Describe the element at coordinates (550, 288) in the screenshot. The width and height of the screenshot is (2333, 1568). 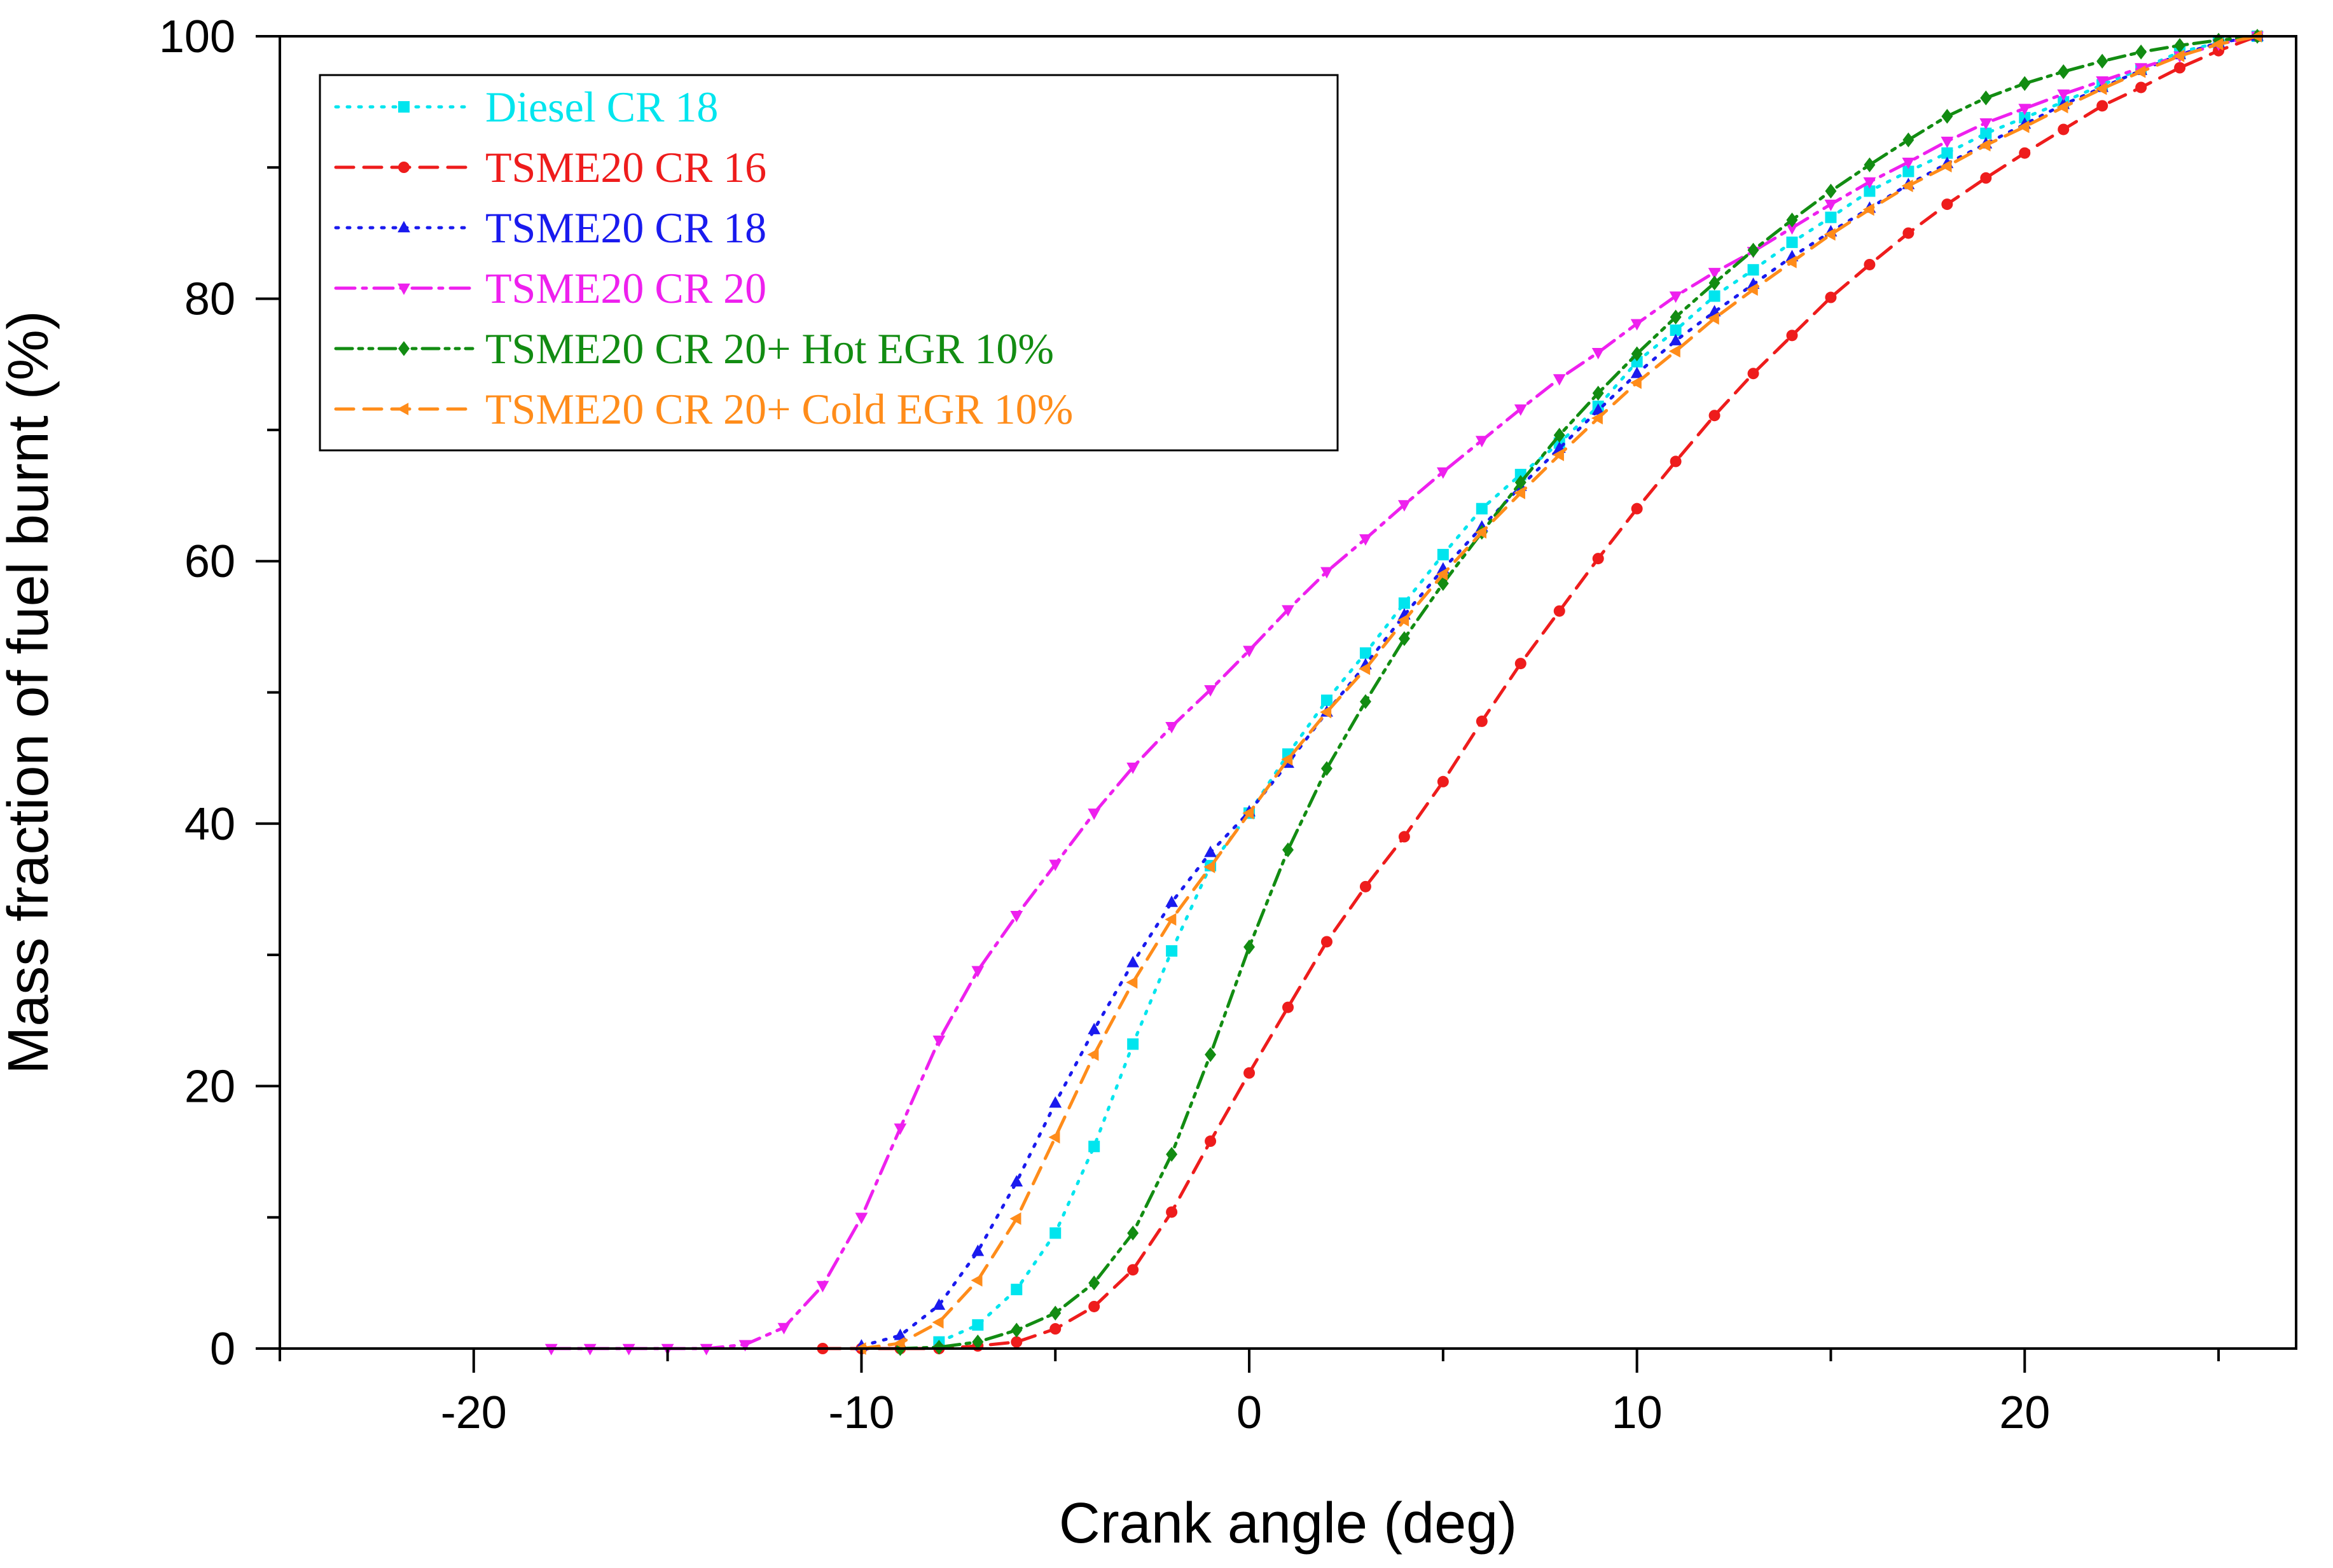
I see `legend-entry: TSME20 CR 20` at that location.